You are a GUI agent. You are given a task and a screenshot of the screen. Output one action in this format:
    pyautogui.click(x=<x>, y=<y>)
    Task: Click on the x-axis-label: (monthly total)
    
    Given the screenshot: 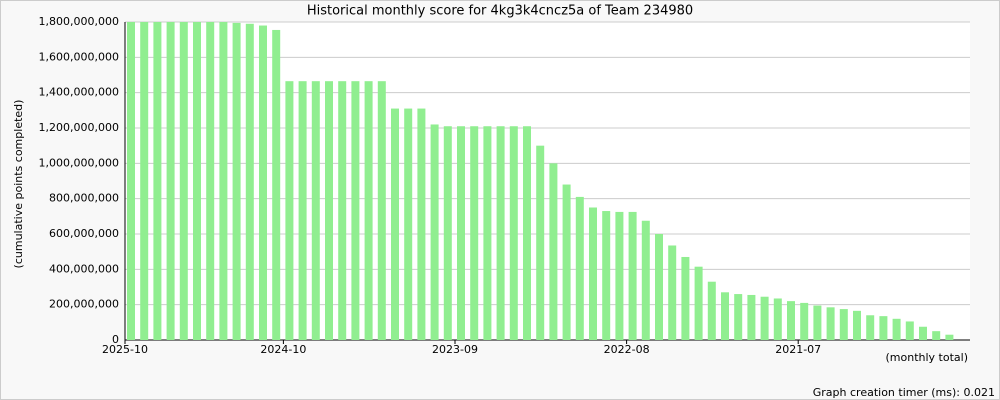 What is the action you would take?
    pyautogui.click(x=927, y=357)
    